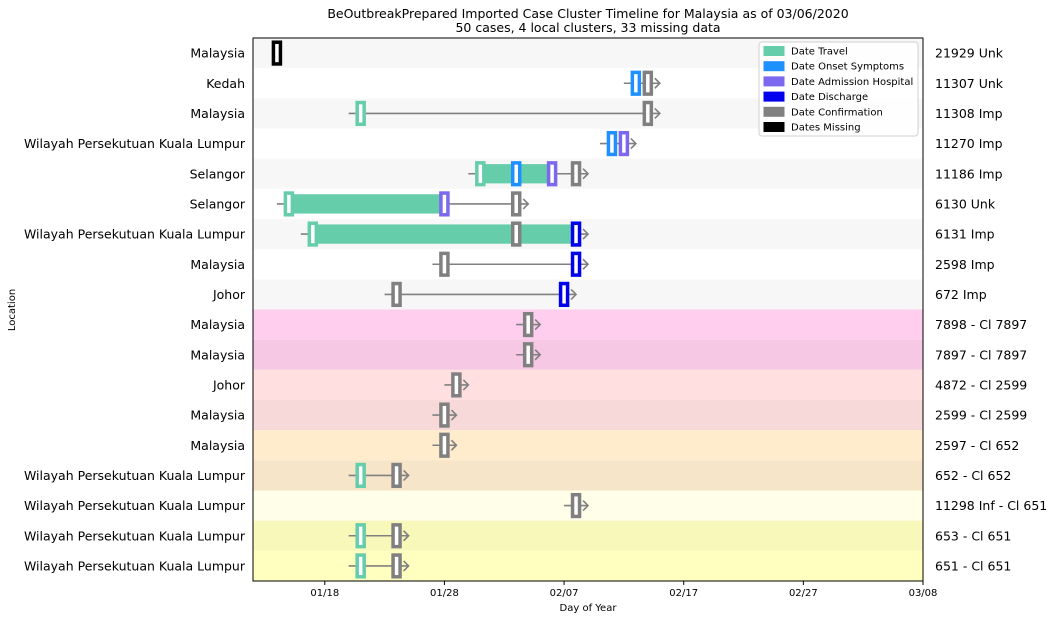 The image size is (1053, 620). Describe the element at coordinates (324, 593) in the screenshot. I see `x-tick-label: 01/18` at that location.